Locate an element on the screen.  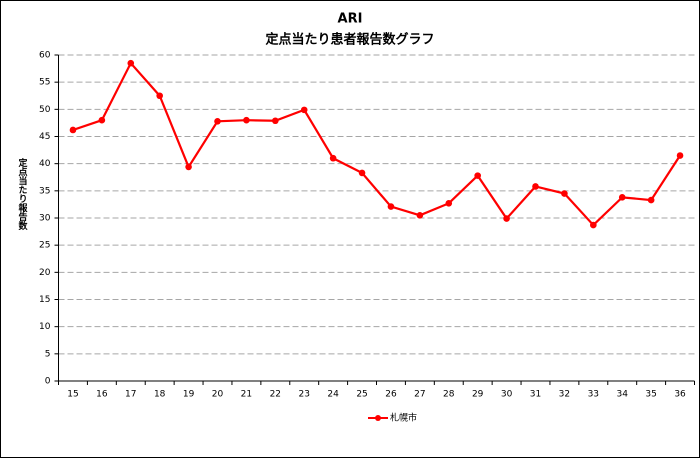
x-tick-label: 31 is located at coordinates (535, 395).